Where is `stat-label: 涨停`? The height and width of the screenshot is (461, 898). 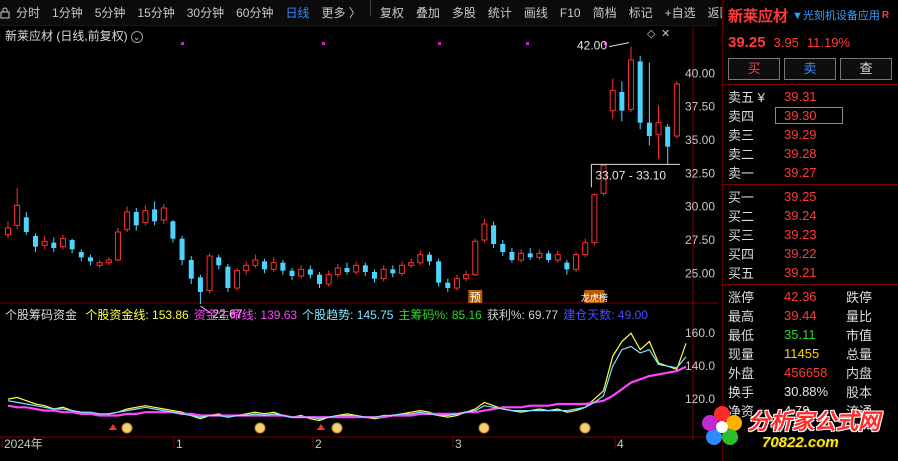 stat-label: 涨停 is located at coordinates (741, 297).